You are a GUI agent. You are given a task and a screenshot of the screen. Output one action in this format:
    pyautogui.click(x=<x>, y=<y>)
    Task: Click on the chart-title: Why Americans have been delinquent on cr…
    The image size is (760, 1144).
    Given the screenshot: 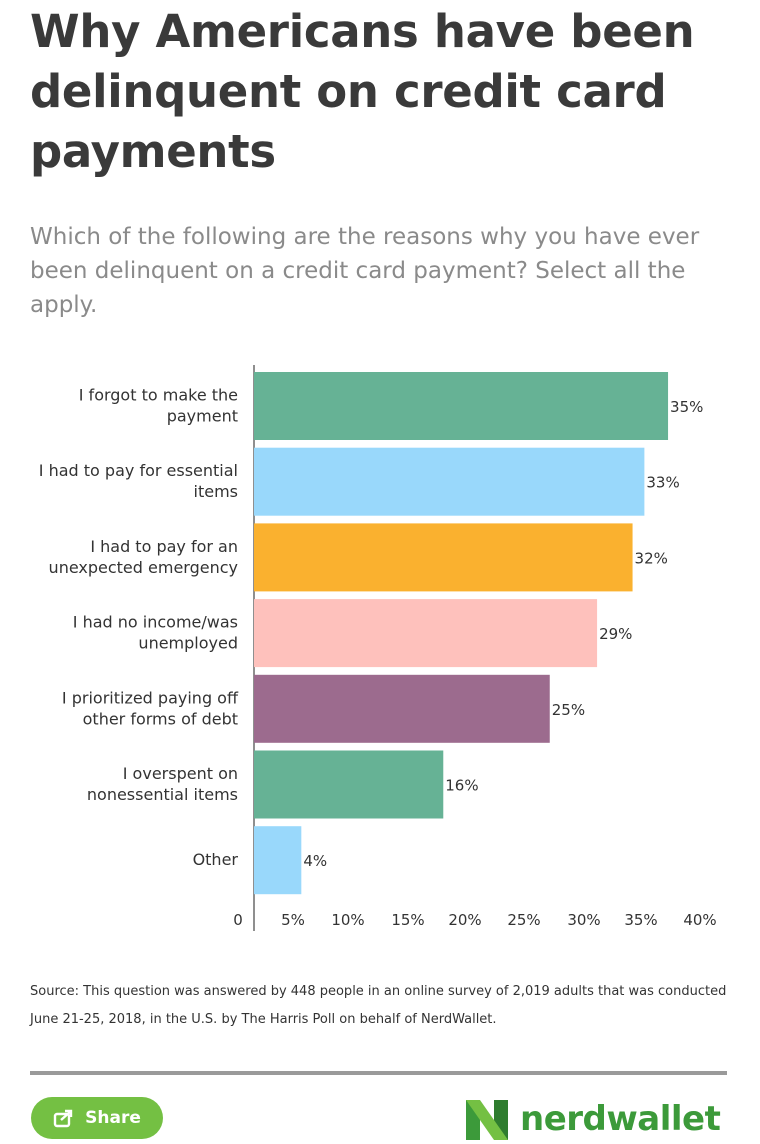 What is the action you would take?
    pyautogui.click(x=362, y=91)
    